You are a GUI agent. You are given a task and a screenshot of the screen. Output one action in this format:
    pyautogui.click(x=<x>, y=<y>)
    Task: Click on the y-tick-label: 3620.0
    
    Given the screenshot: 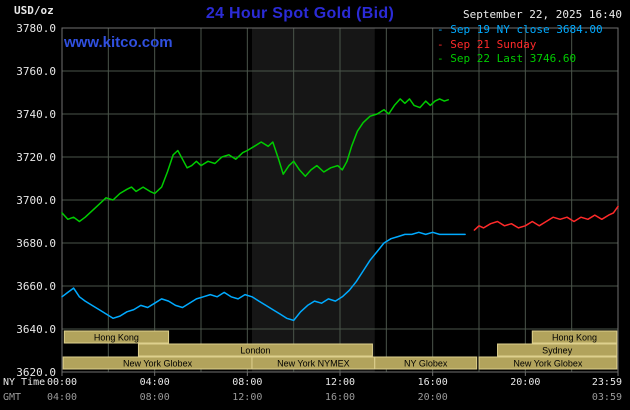 What is the action you would take?
    pyautogui.click(x=36, y=372)
    